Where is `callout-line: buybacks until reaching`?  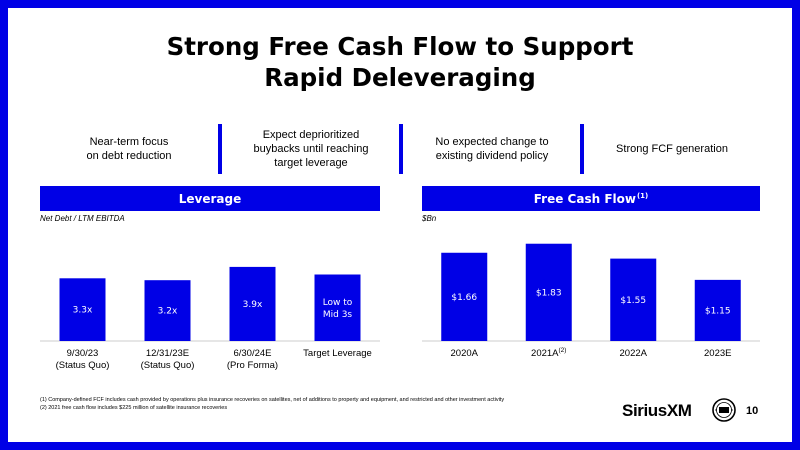 callout-line: buybacks until reaching is located at coordinates (311, 149).